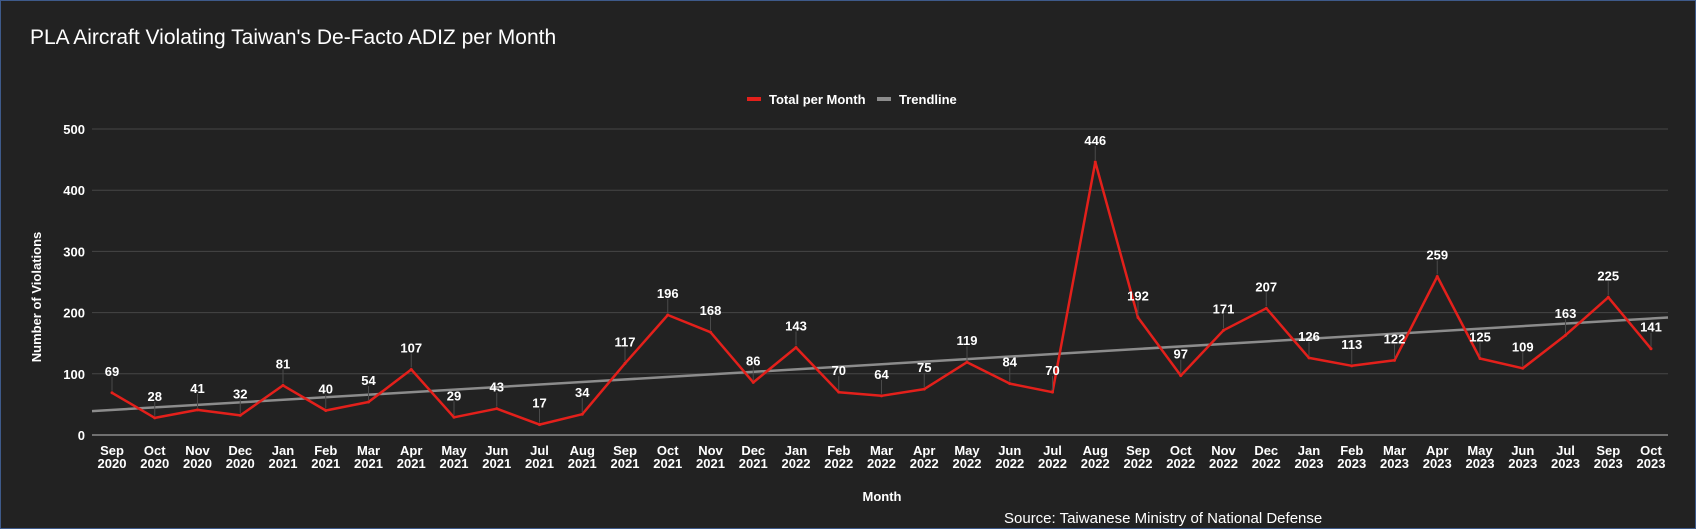 This screenshot has width=1696, height=529. I want to click on y-tick-label: 0, so click(81, 435).